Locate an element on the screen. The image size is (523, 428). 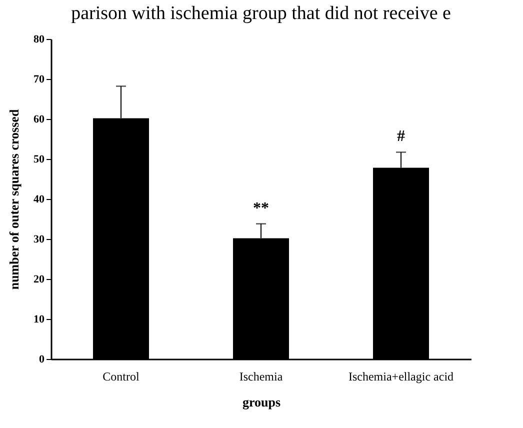
y-tick-label: 20 is located at coordinates (39, 280).